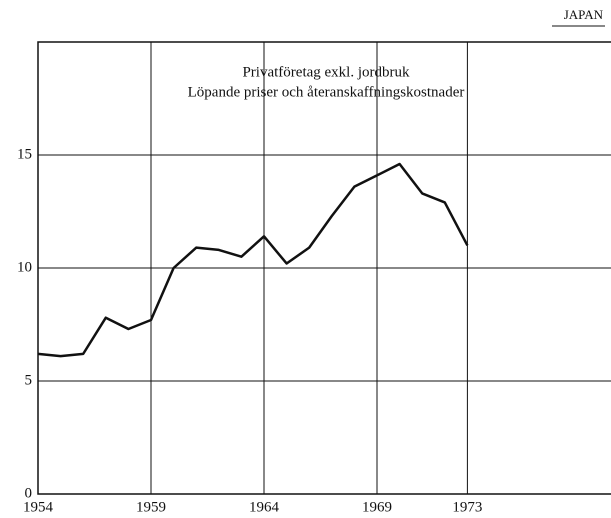 This screenshot has height=518, width=611. I want to click on x-tick-label: 1973, so click(467, 507).